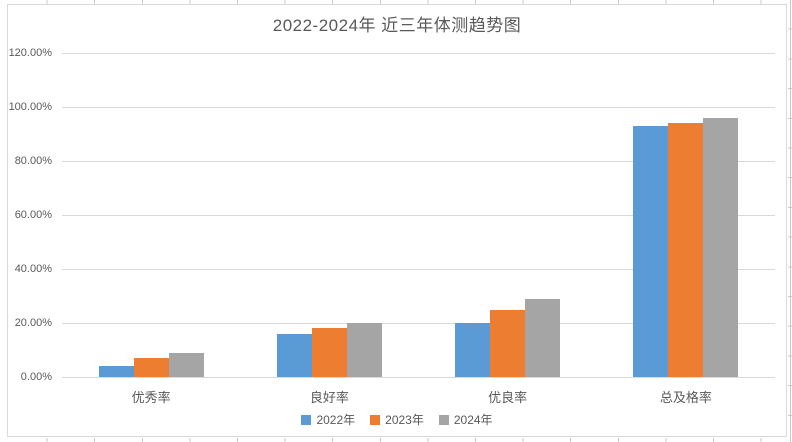 The image size is (792, 442). Describe the element at coordinates (30, 53) in the screenshot. I see `y-axis-tick-label: 120.00%` at that location.